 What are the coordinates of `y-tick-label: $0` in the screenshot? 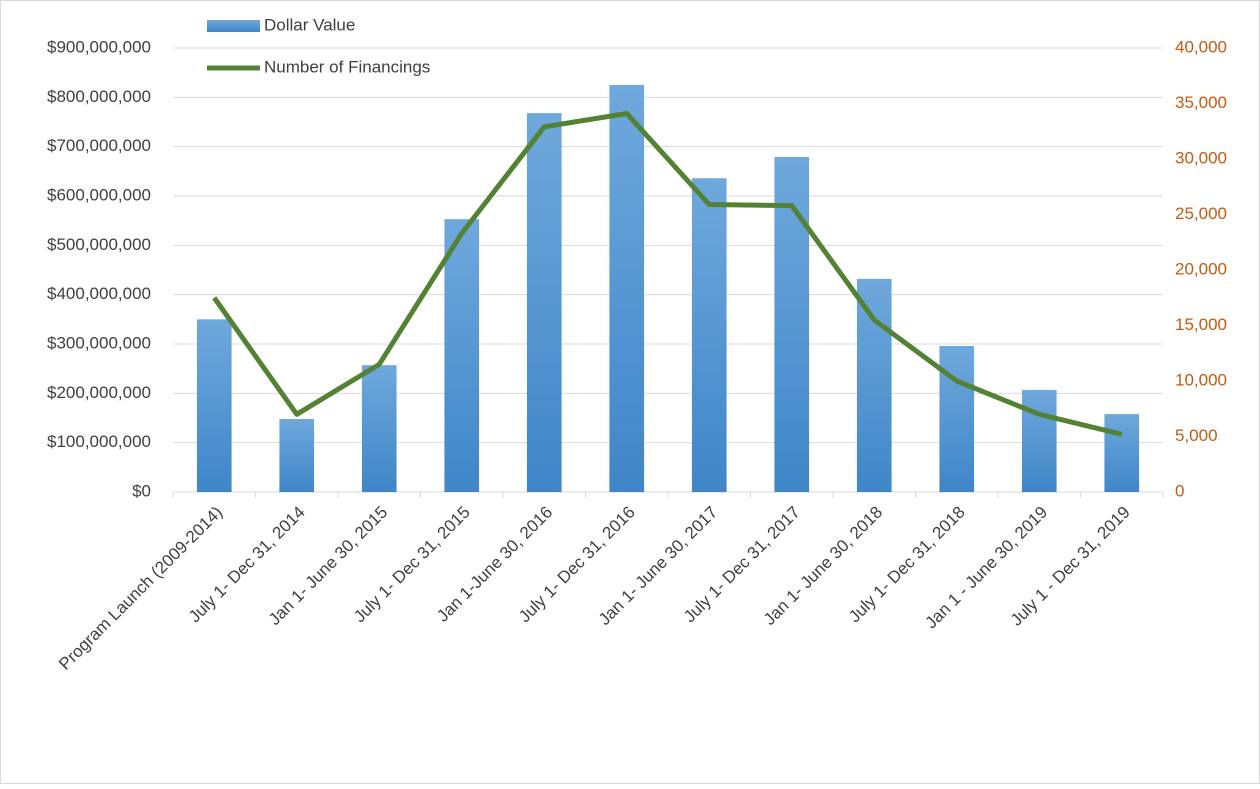 It's located at (141, 490).